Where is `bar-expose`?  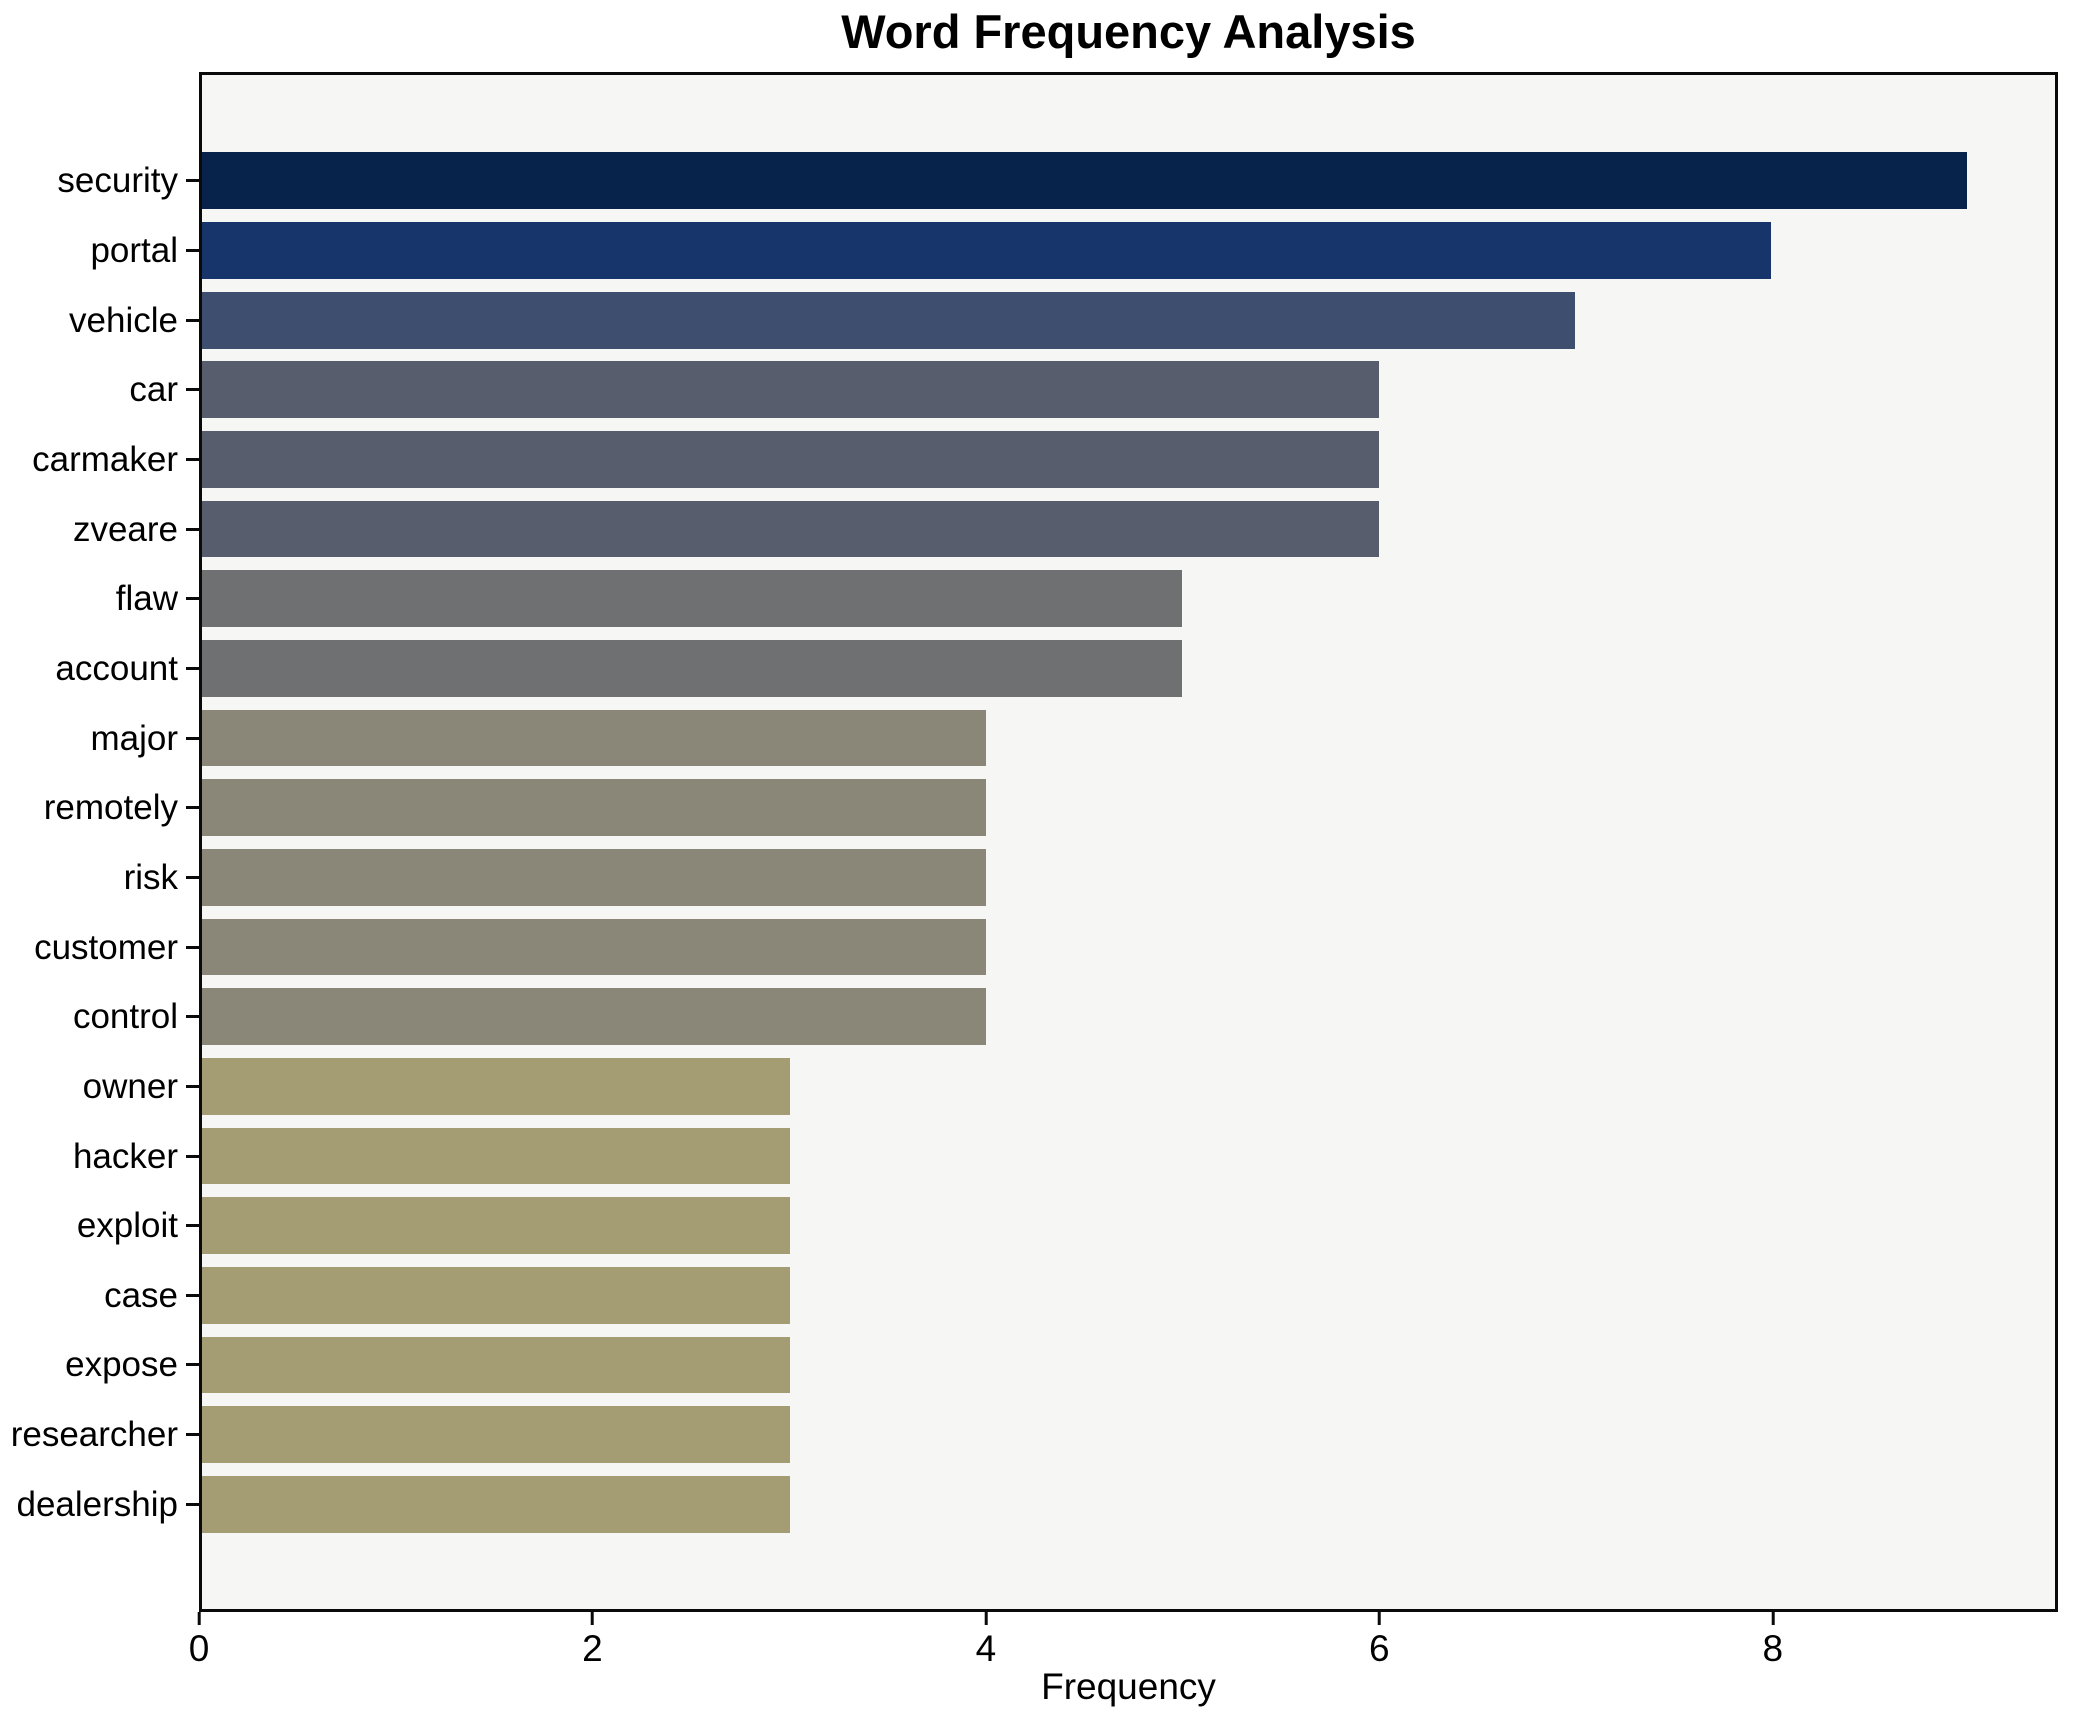
bar-expose is located at coordinates (496, 1365).